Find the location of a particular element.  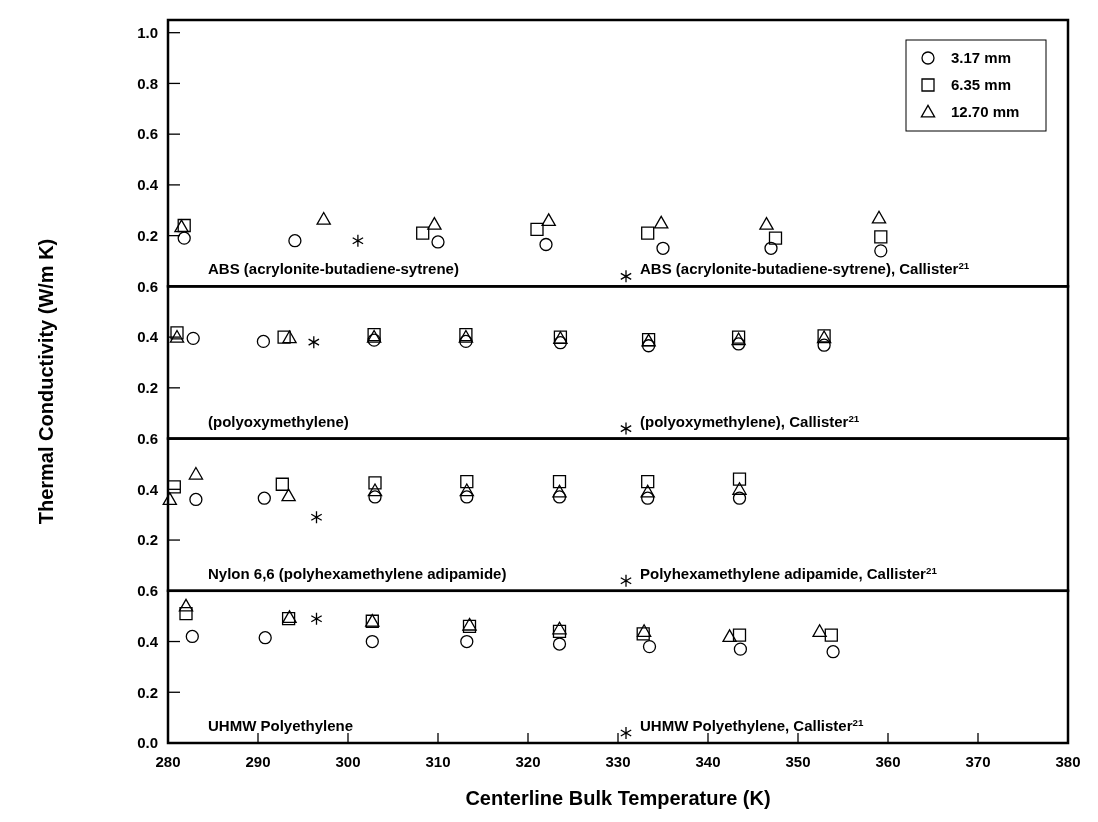

x-axis-title: Centerline Bulk Temperature (K) is located at coordinates (618, 798).